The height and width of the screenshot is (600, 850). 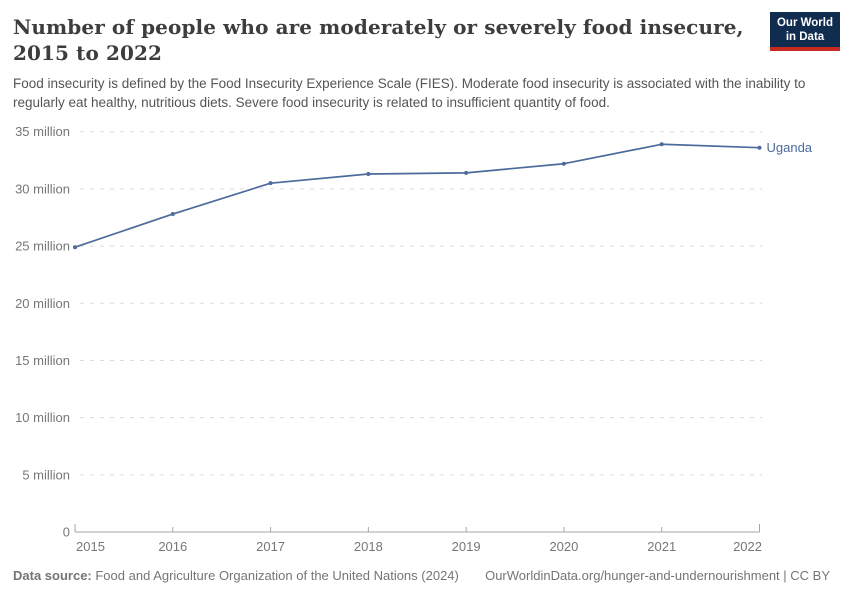 What do you see at coordinates (417, 196) in the screenshot?
I see `series-line` at bounding box center [417, 196].